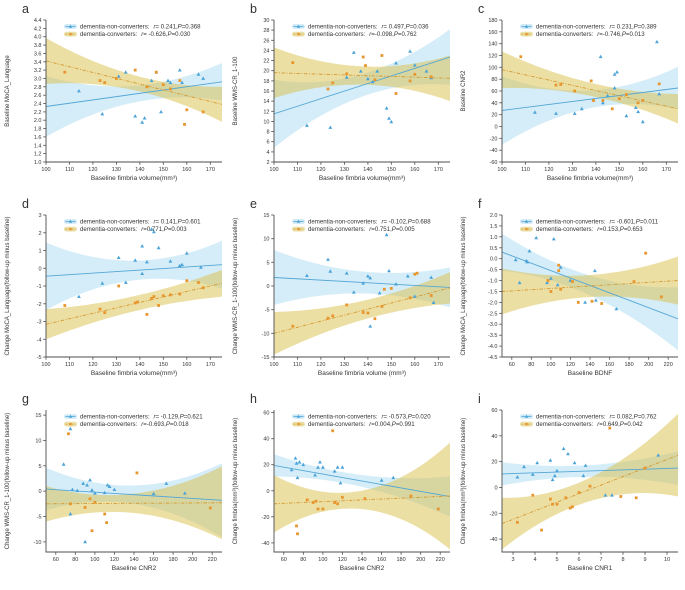 This screenshot has width=685, height=590. Describe the element at coordinates (361, 229) in the screenshot. I see `legend-label: dementia-converters: r=0.751,P=0.005` at that location.